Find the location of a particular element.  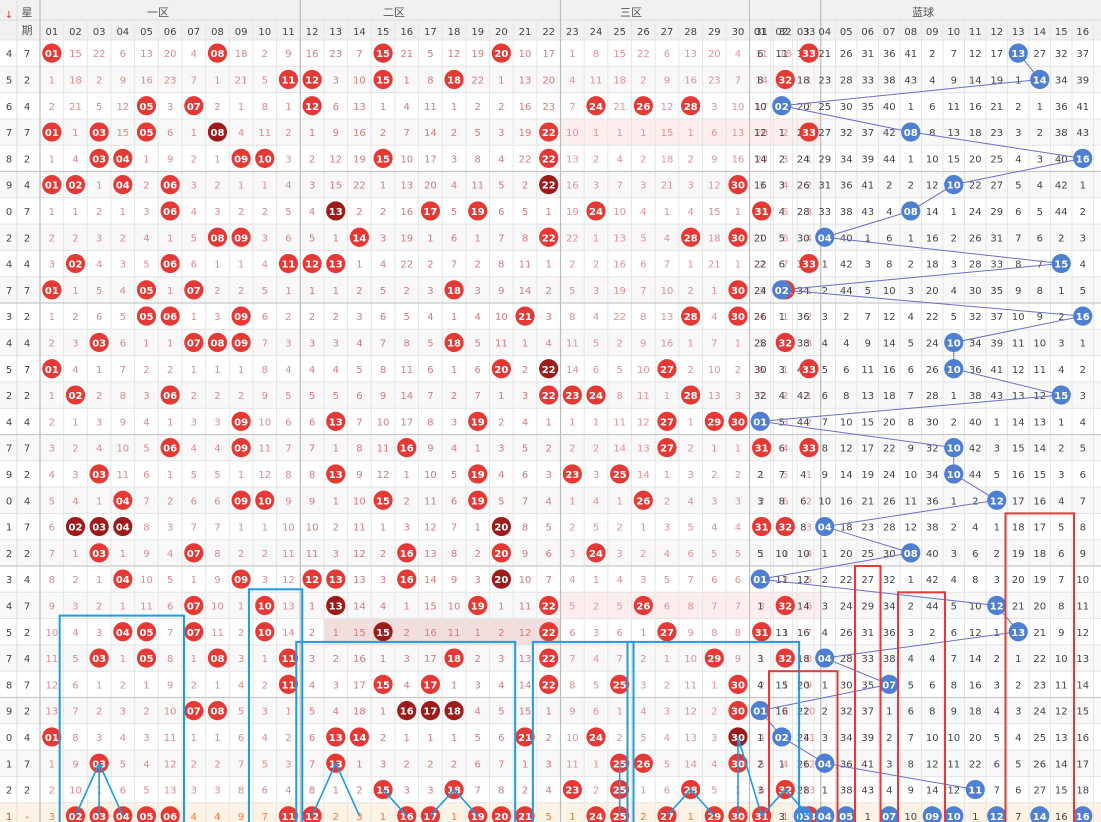

omission-value: 22 is located at coordinates (619, 317).